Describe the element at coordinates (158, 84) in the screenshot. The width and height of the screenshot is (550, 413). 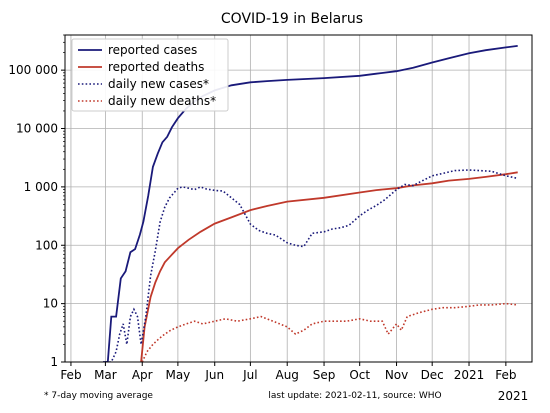
I see `legend-entry: daily new cases*` at that location.